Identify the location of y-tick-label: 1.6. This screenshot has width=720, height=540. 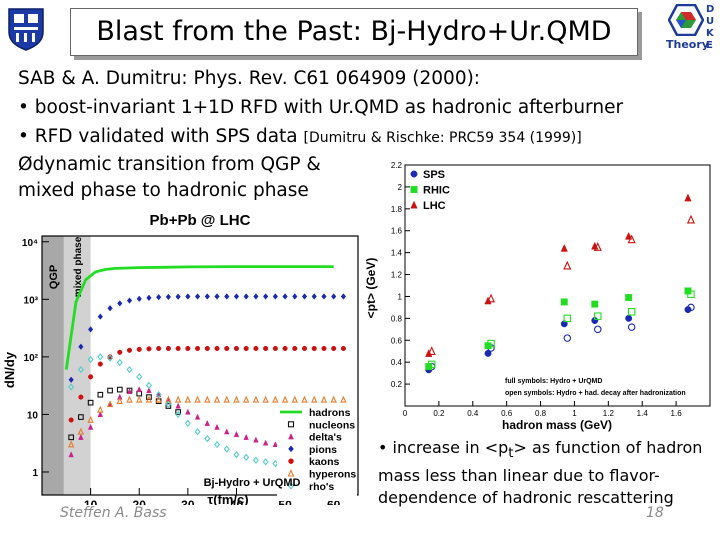
(397, 231).